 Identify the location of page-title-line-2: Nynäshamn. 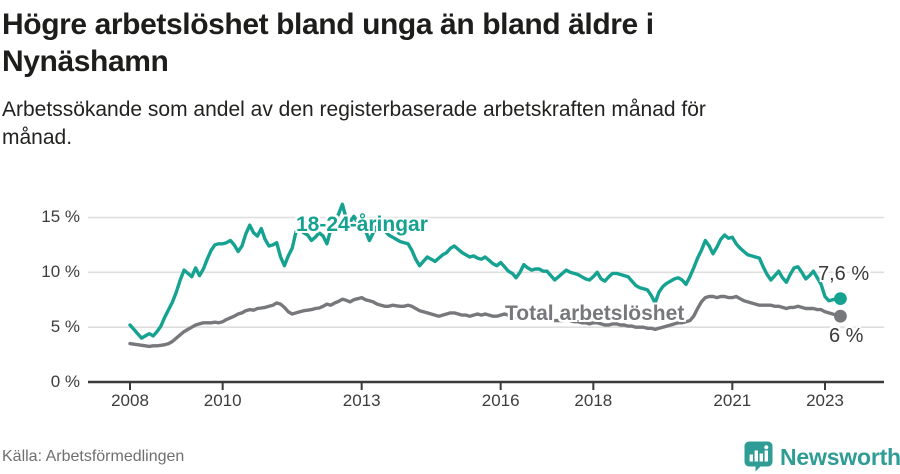
(85, 61).